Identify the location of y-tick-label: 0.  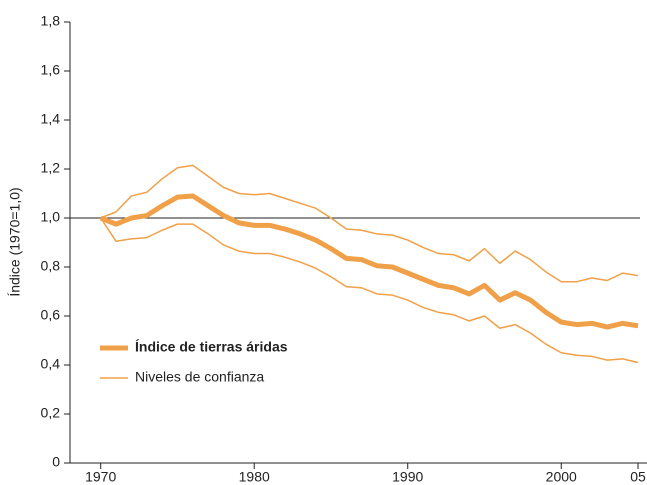
(56, 462).